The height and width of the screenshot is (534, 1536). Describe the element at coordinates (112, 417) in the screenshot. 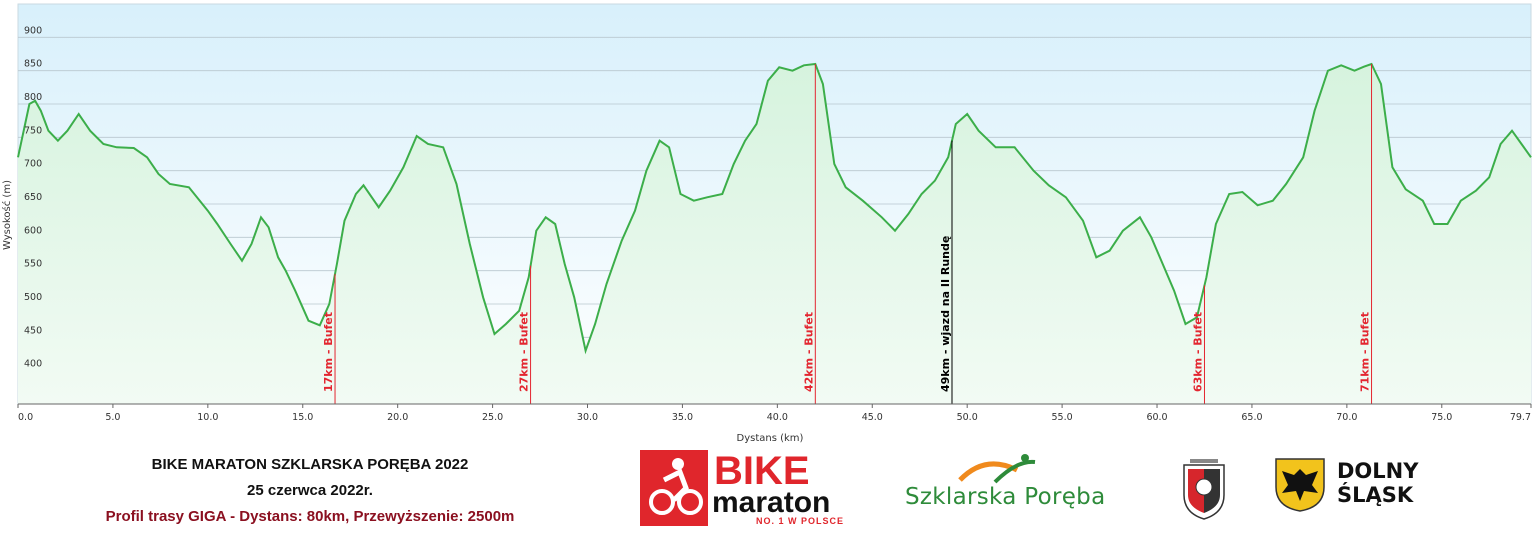

I see `x-tick-label: 5.0` at that location.